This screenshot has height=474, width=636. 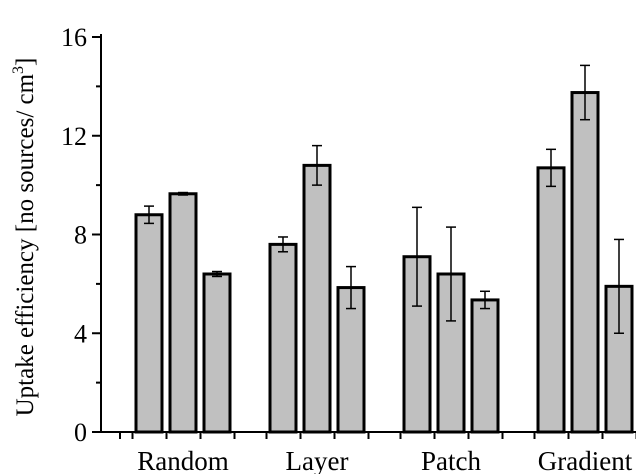 I want to click on y-axis-title-suffix: ], so click(x=25, y=62).